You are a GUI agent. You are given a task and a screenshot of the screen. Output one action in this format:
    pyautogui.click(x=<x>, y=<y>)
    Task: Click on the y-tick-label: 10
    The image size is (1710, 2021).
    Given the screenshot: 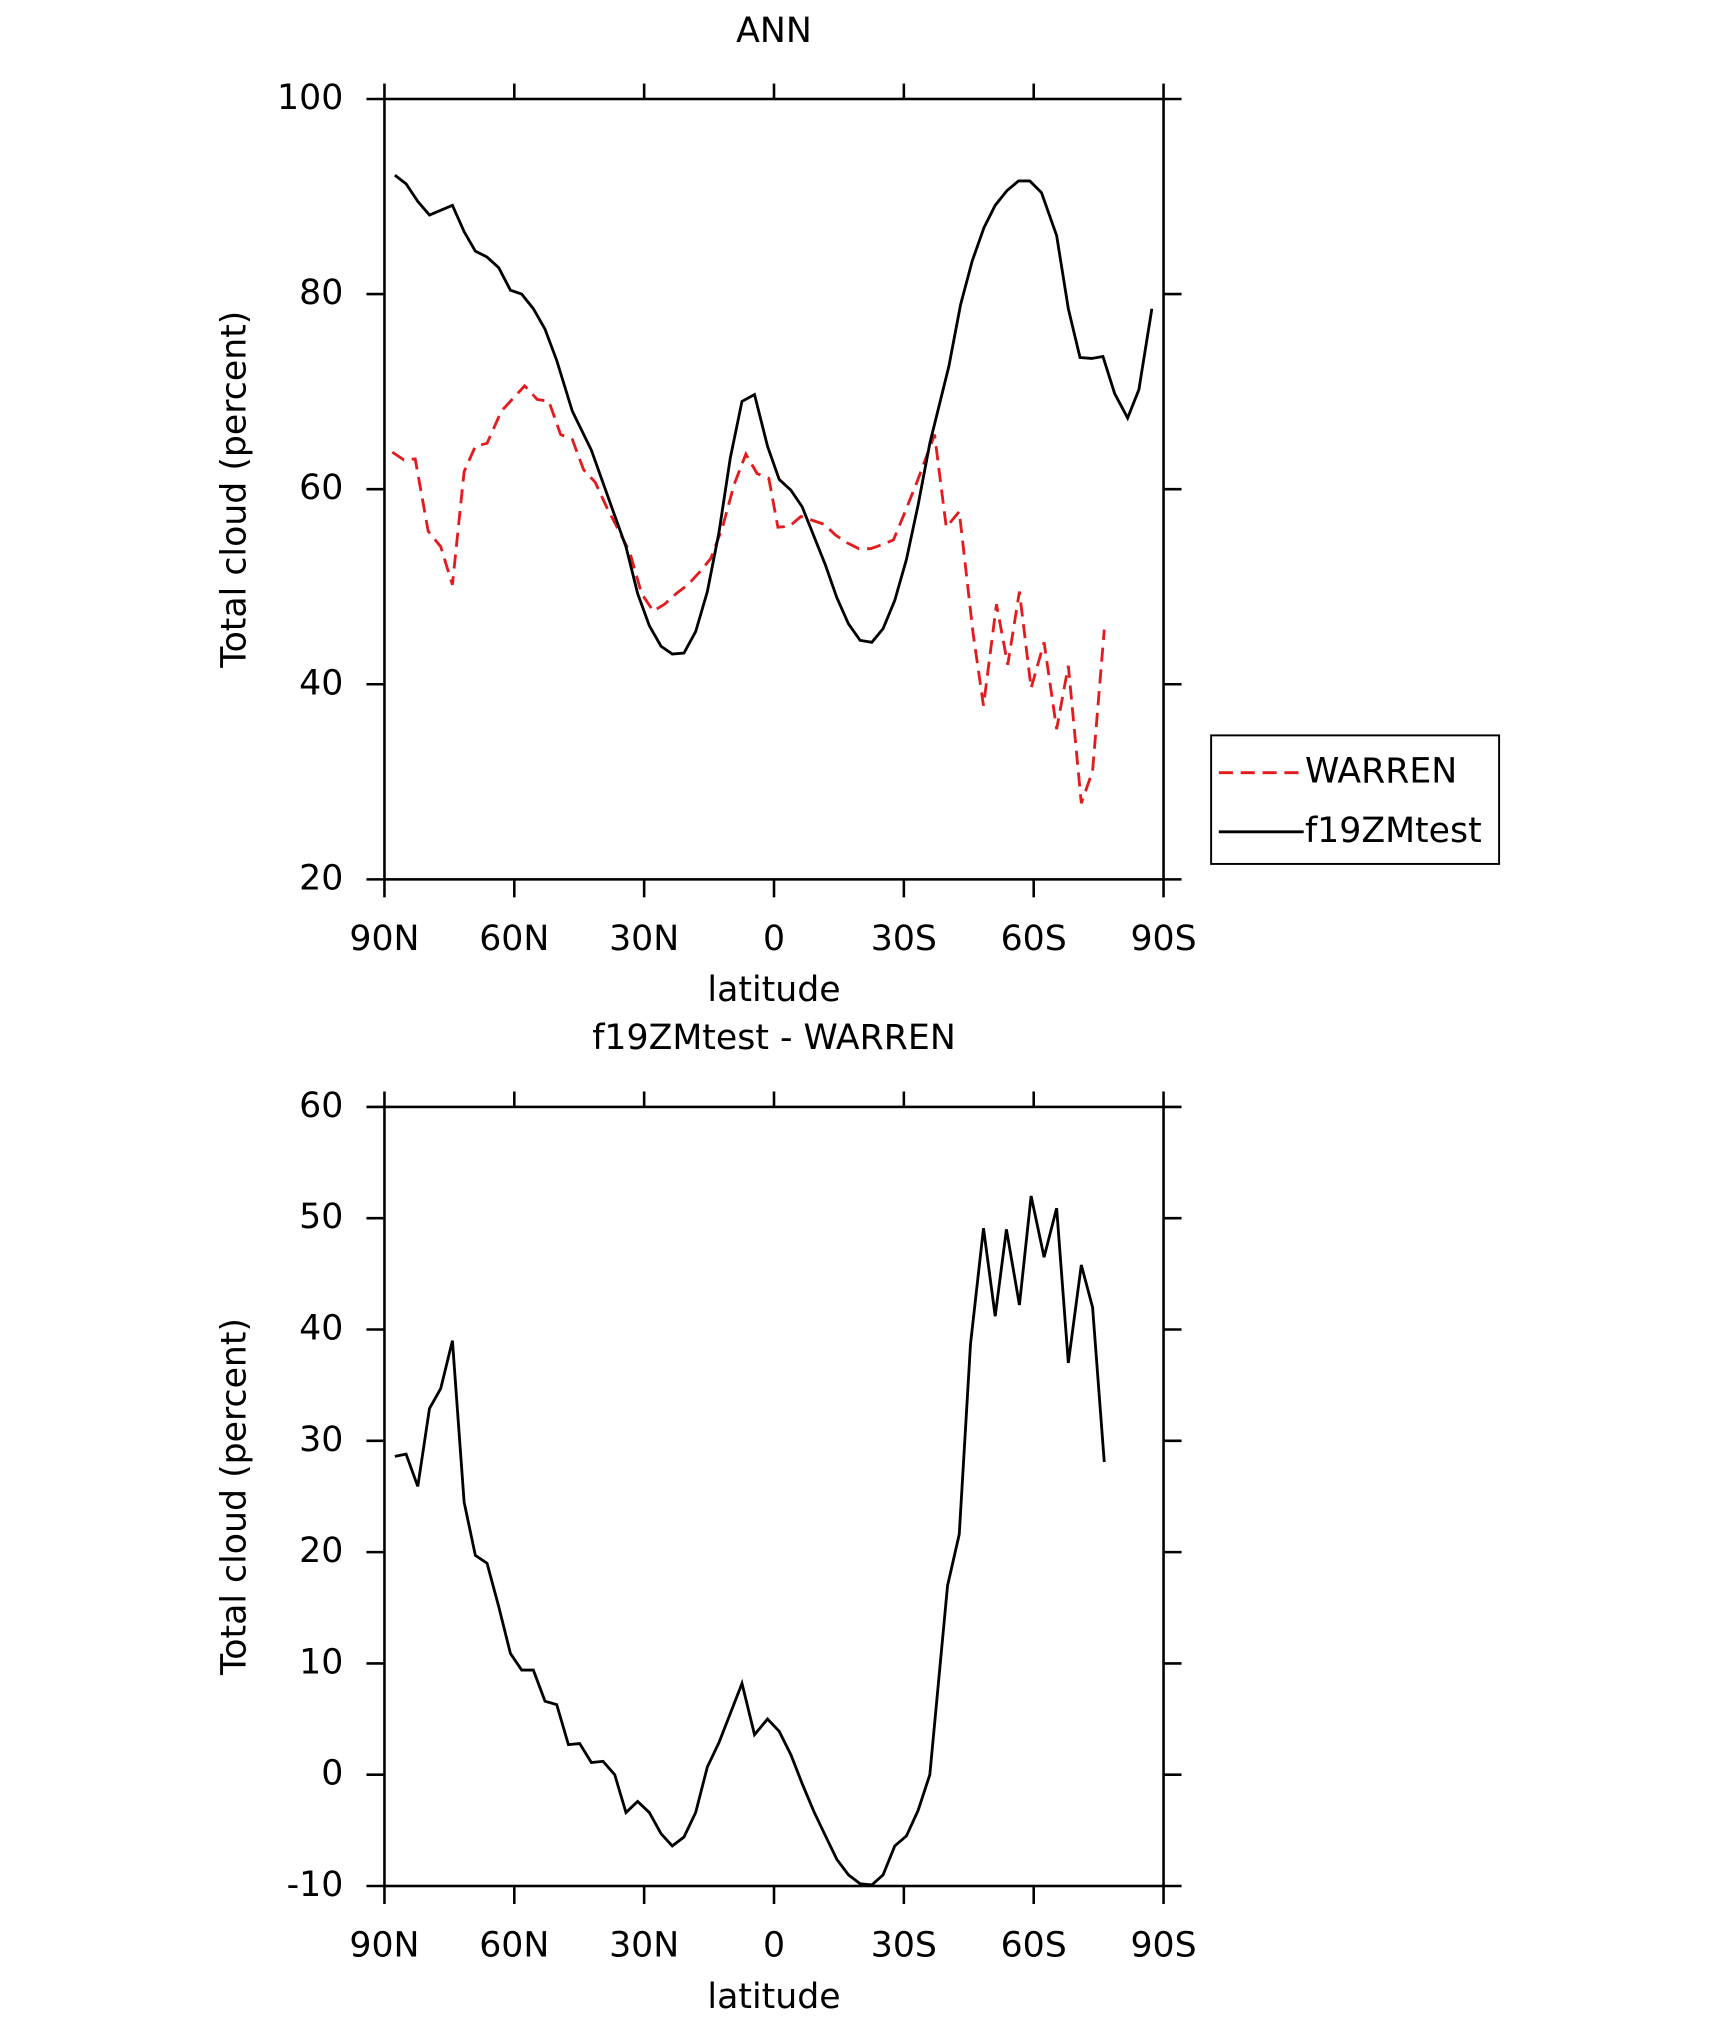 What is the action you would take?
    pyautogui.click(x=321, y=1662)
    